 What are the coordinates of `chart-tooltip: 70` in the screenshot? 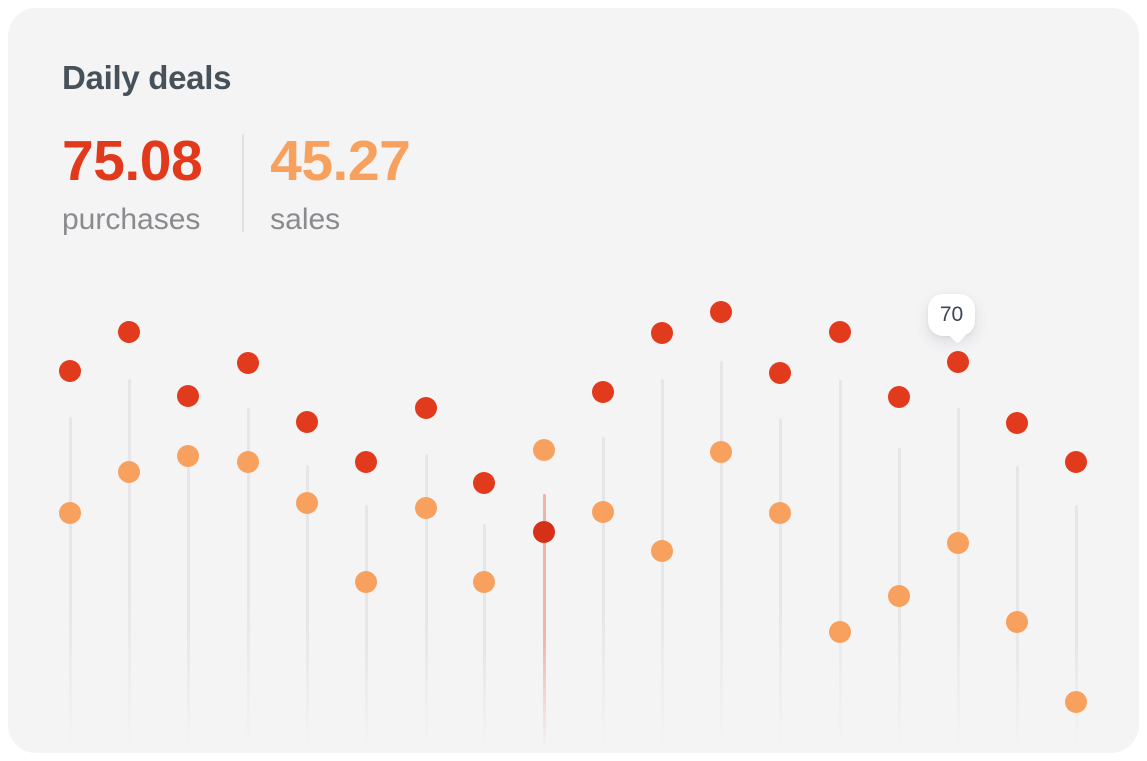 It's located at (951, 319).